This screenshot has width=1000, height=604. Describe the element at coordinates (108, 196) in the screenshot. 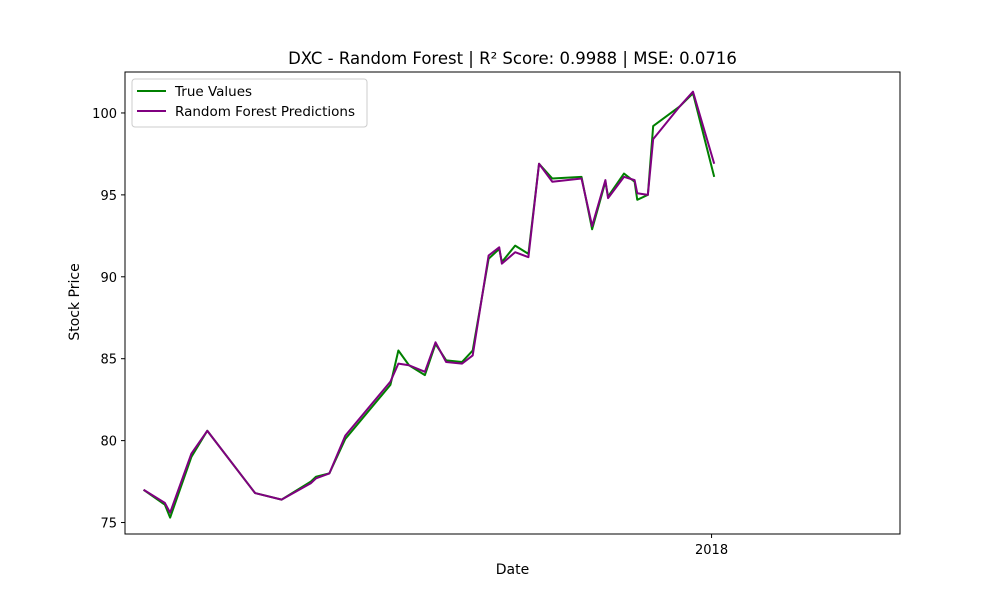

I see `y-tick-label: 95` at that location.